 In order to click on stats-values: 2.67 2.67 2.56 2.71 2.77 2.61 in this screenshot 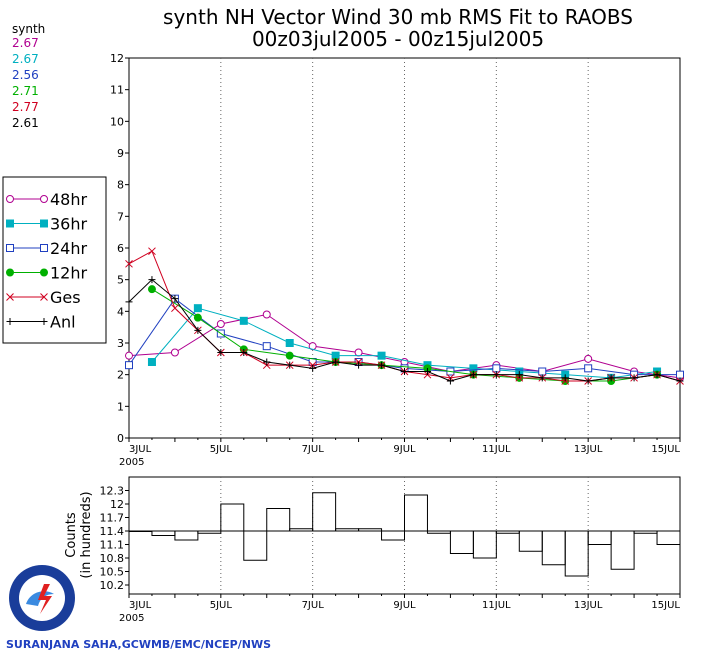, I will do `click(25, 83)`.